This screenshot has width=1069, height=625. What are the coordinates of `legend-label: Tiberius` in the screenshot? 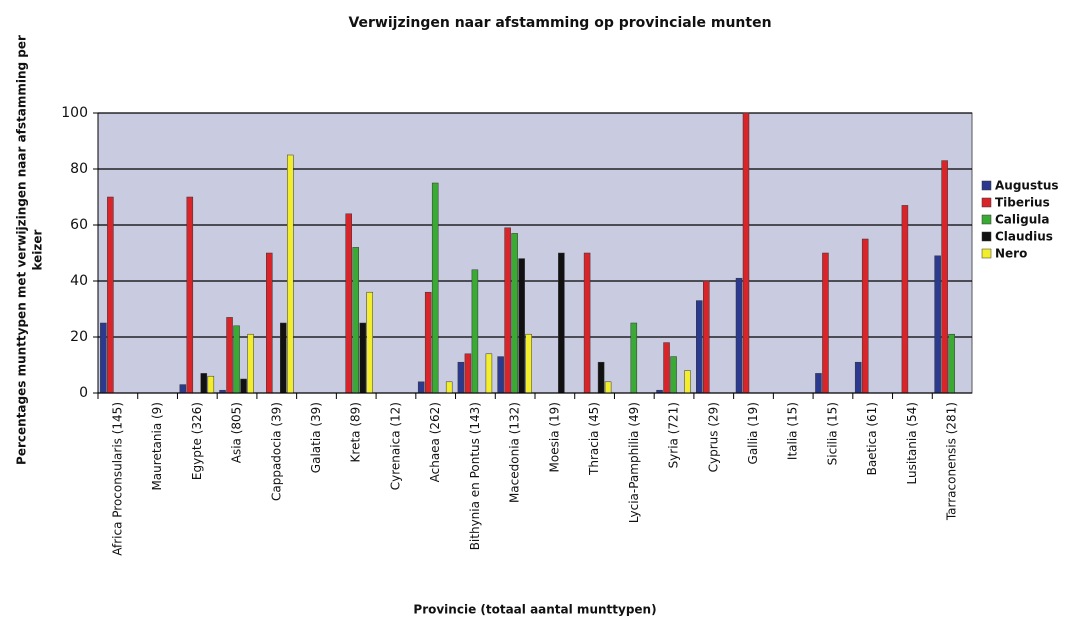 It's located at (1022, 203).